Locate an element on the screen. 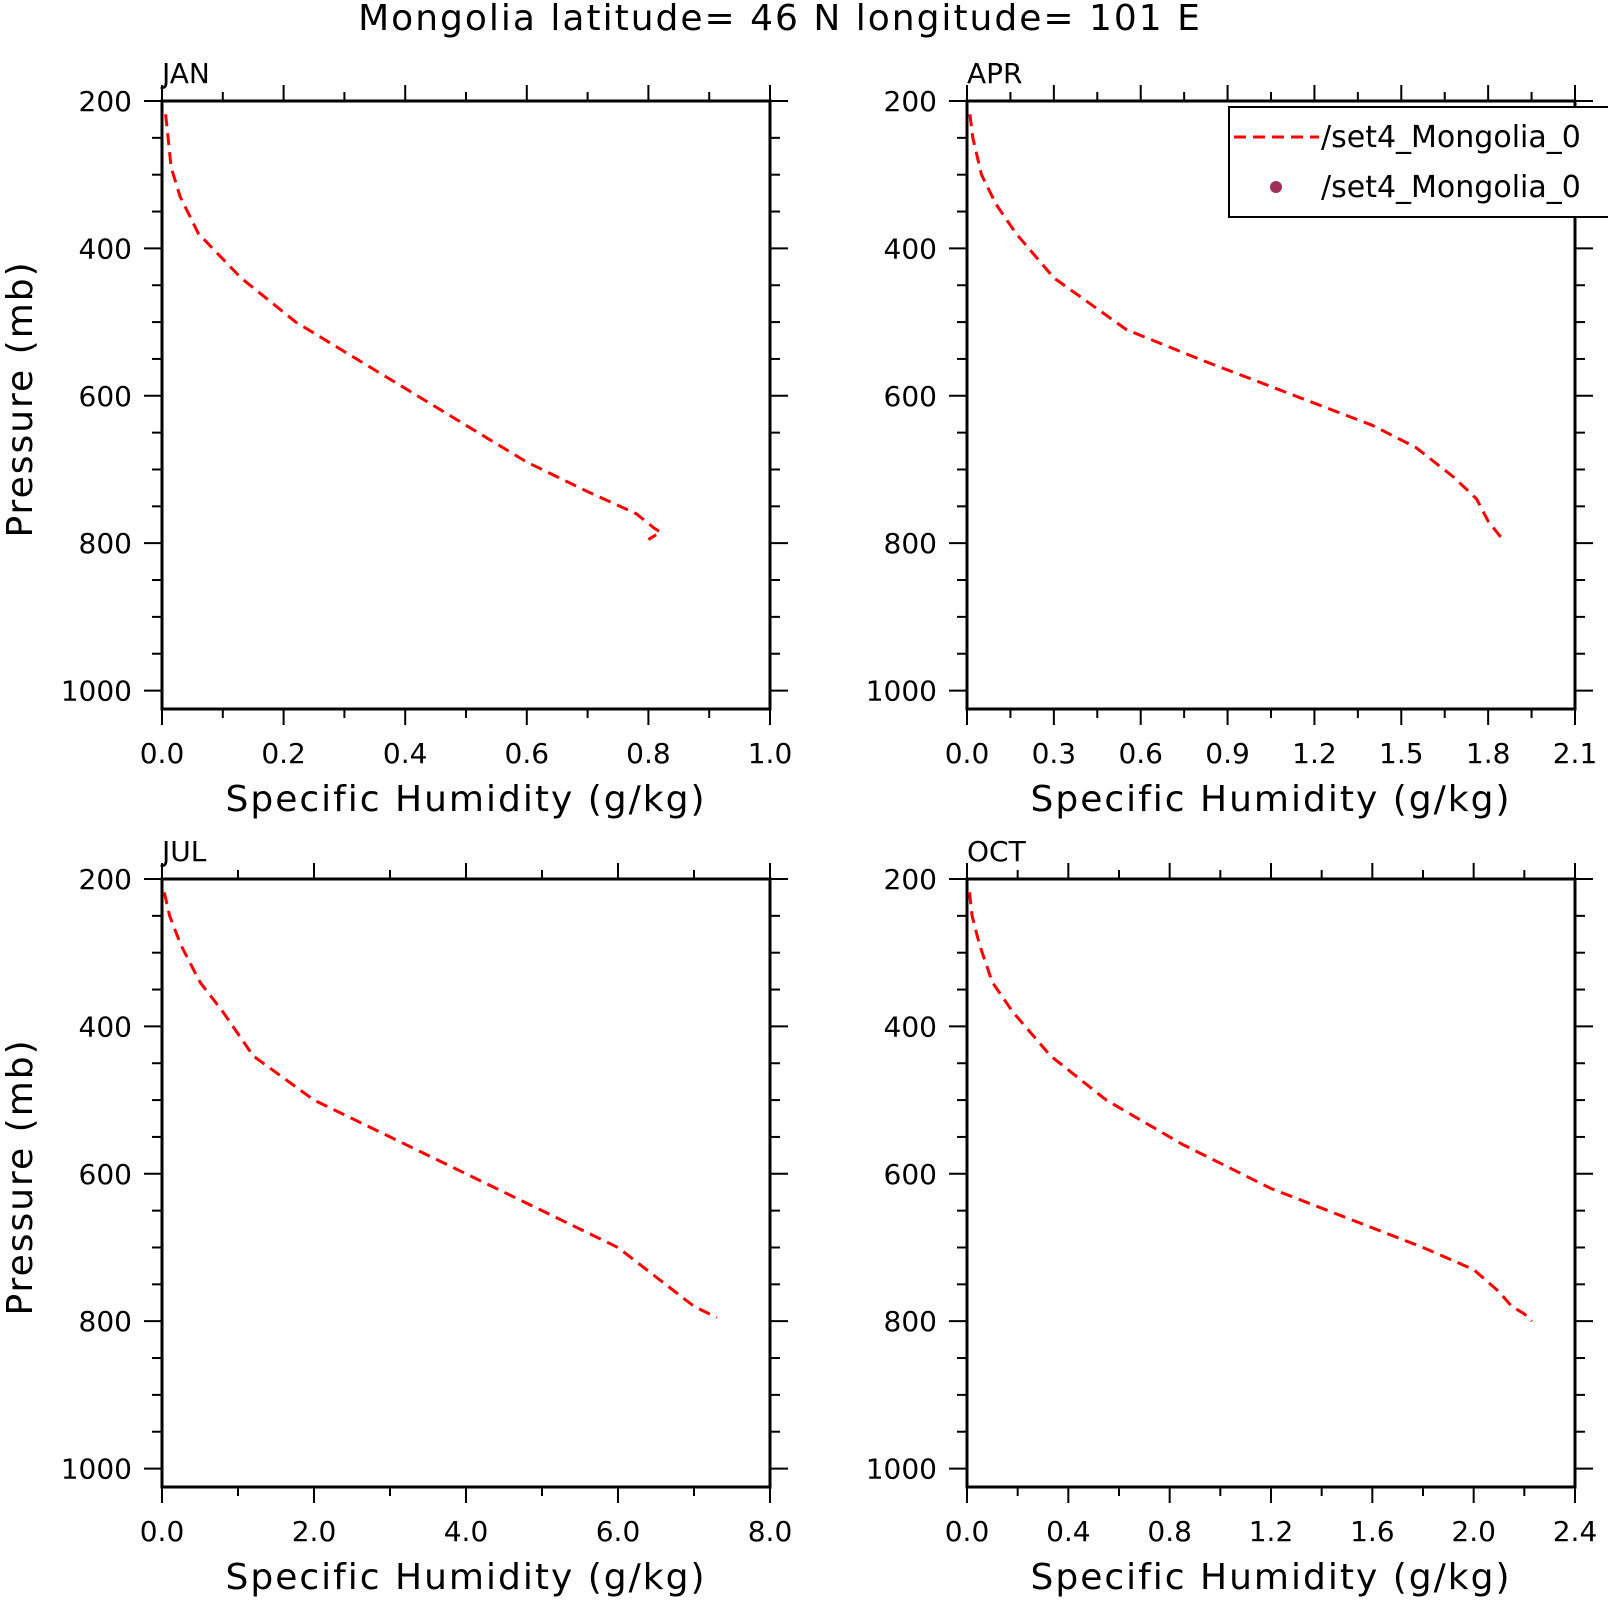 This screenshot has width=1608, height=1602. legend-box is located at coordinates (1418, 162).